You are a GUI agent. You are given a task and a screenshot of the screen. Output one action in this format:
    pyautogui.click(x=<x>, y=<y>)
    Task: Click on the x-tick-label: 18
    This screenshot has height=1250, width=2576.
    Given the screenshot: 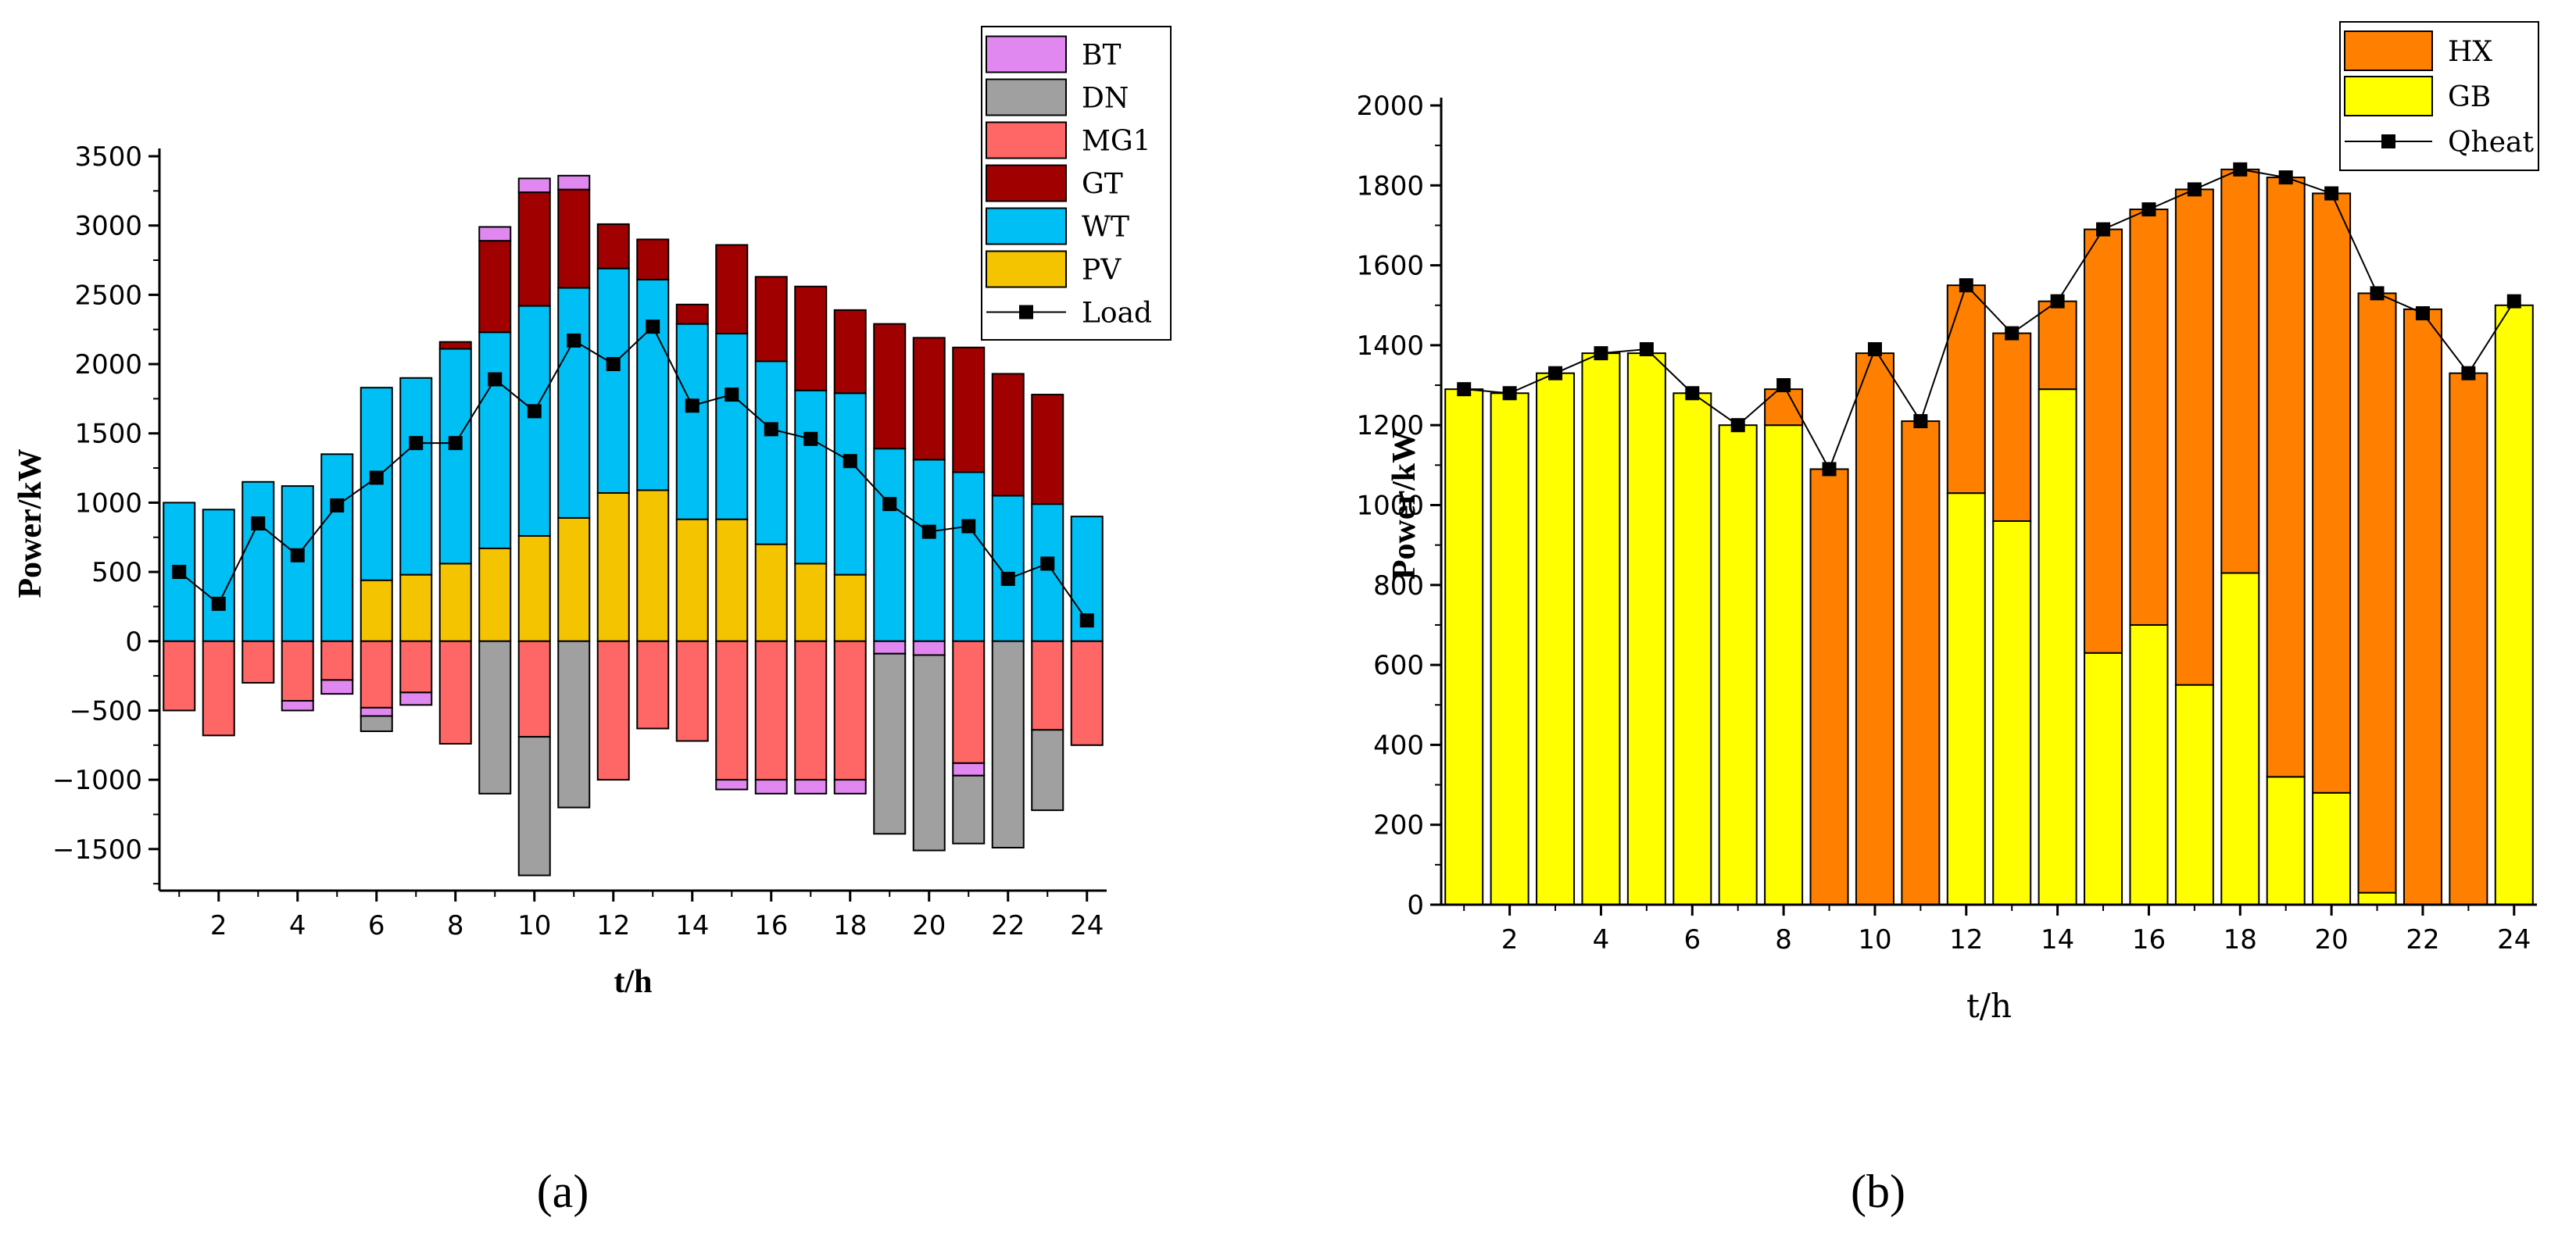 What is the action you would take?
    pyautogui.click(x=850, y=926)
    